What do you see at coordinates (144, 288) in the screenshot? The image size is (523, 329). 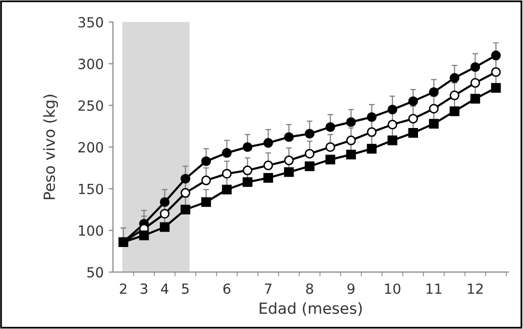 I see `x-tick-label: 3` at bounding box center [144, 288].